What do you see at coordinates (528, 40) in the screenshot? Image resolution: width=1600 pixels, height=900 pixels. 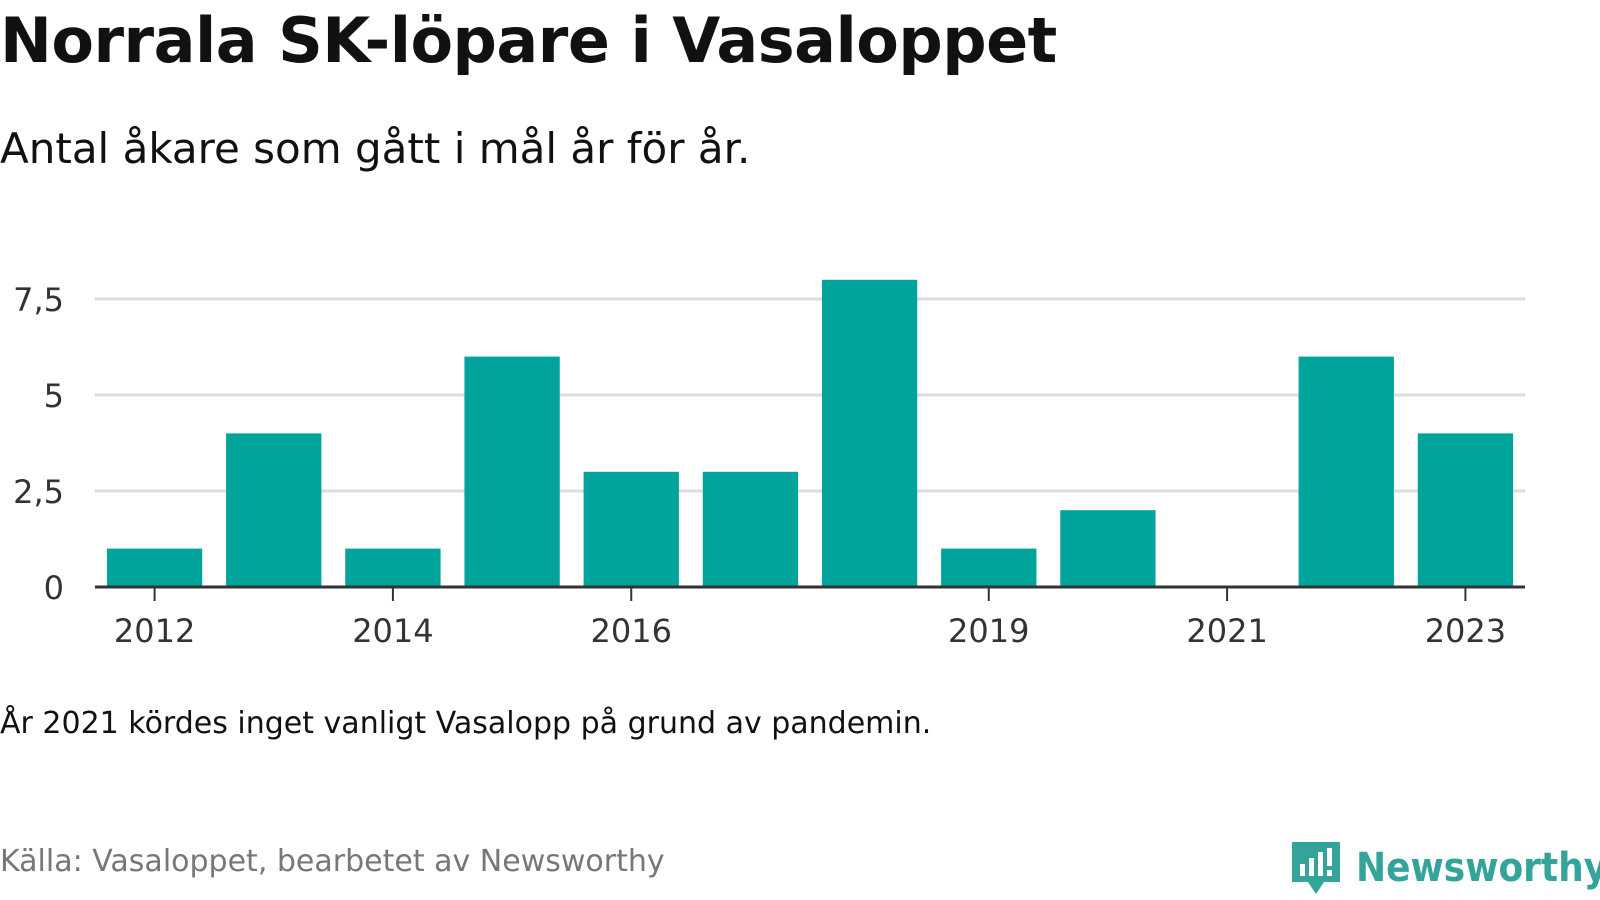 I see `chart-title: Norrala SK-löpare i Vasaloppet` at bounding box center [528, 40].